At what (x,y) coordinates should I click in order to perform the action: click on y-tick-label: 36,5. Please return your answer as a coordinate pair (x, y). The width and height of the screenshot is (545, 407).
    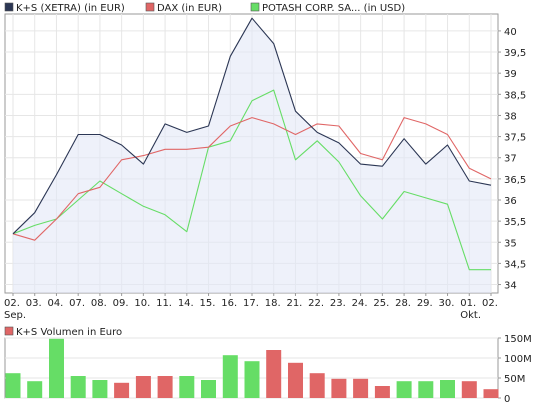
    Looking at the image, I should click on (515, 180).